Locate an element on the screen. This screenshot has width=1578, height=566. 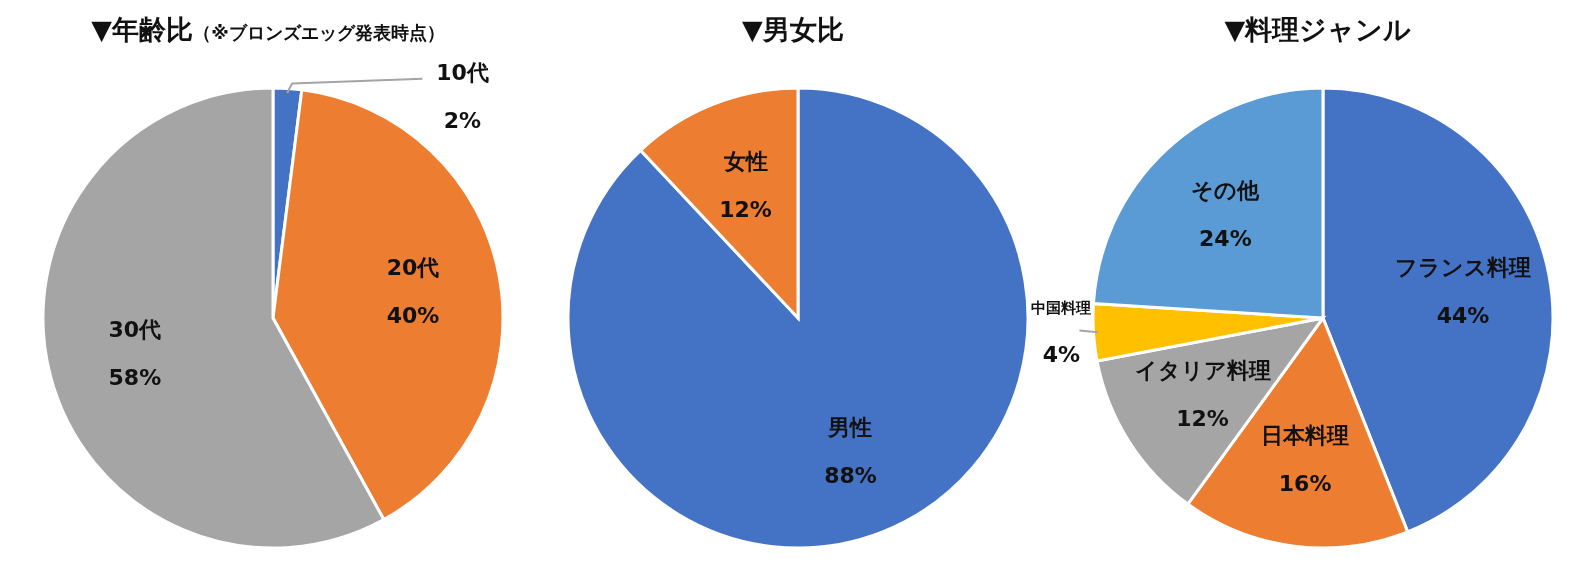
chart-title: ▼男女比 is located at coordinates (793, 29).